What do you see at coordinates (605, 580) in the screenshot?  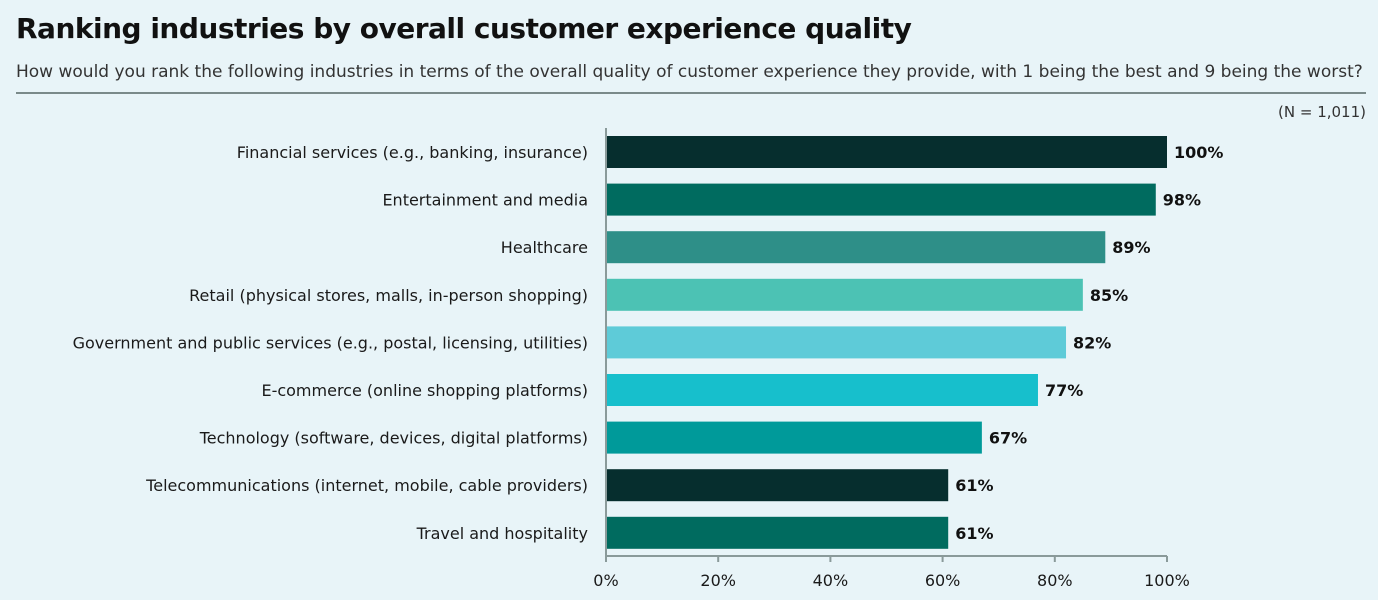 I see `x-tick-label: 0%` at bounding box center [605, 580].